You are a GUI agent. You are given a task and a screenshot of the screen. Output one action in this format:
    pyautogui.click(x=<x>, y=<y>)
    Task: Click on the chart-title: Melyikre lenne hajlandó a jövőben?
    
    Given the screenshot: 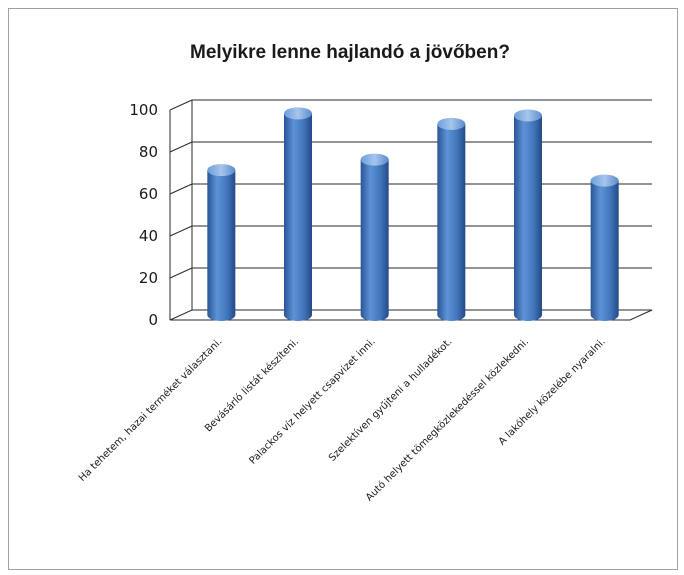 What is the action you would take?
    pyautogui.click(x=350, y=52)
    